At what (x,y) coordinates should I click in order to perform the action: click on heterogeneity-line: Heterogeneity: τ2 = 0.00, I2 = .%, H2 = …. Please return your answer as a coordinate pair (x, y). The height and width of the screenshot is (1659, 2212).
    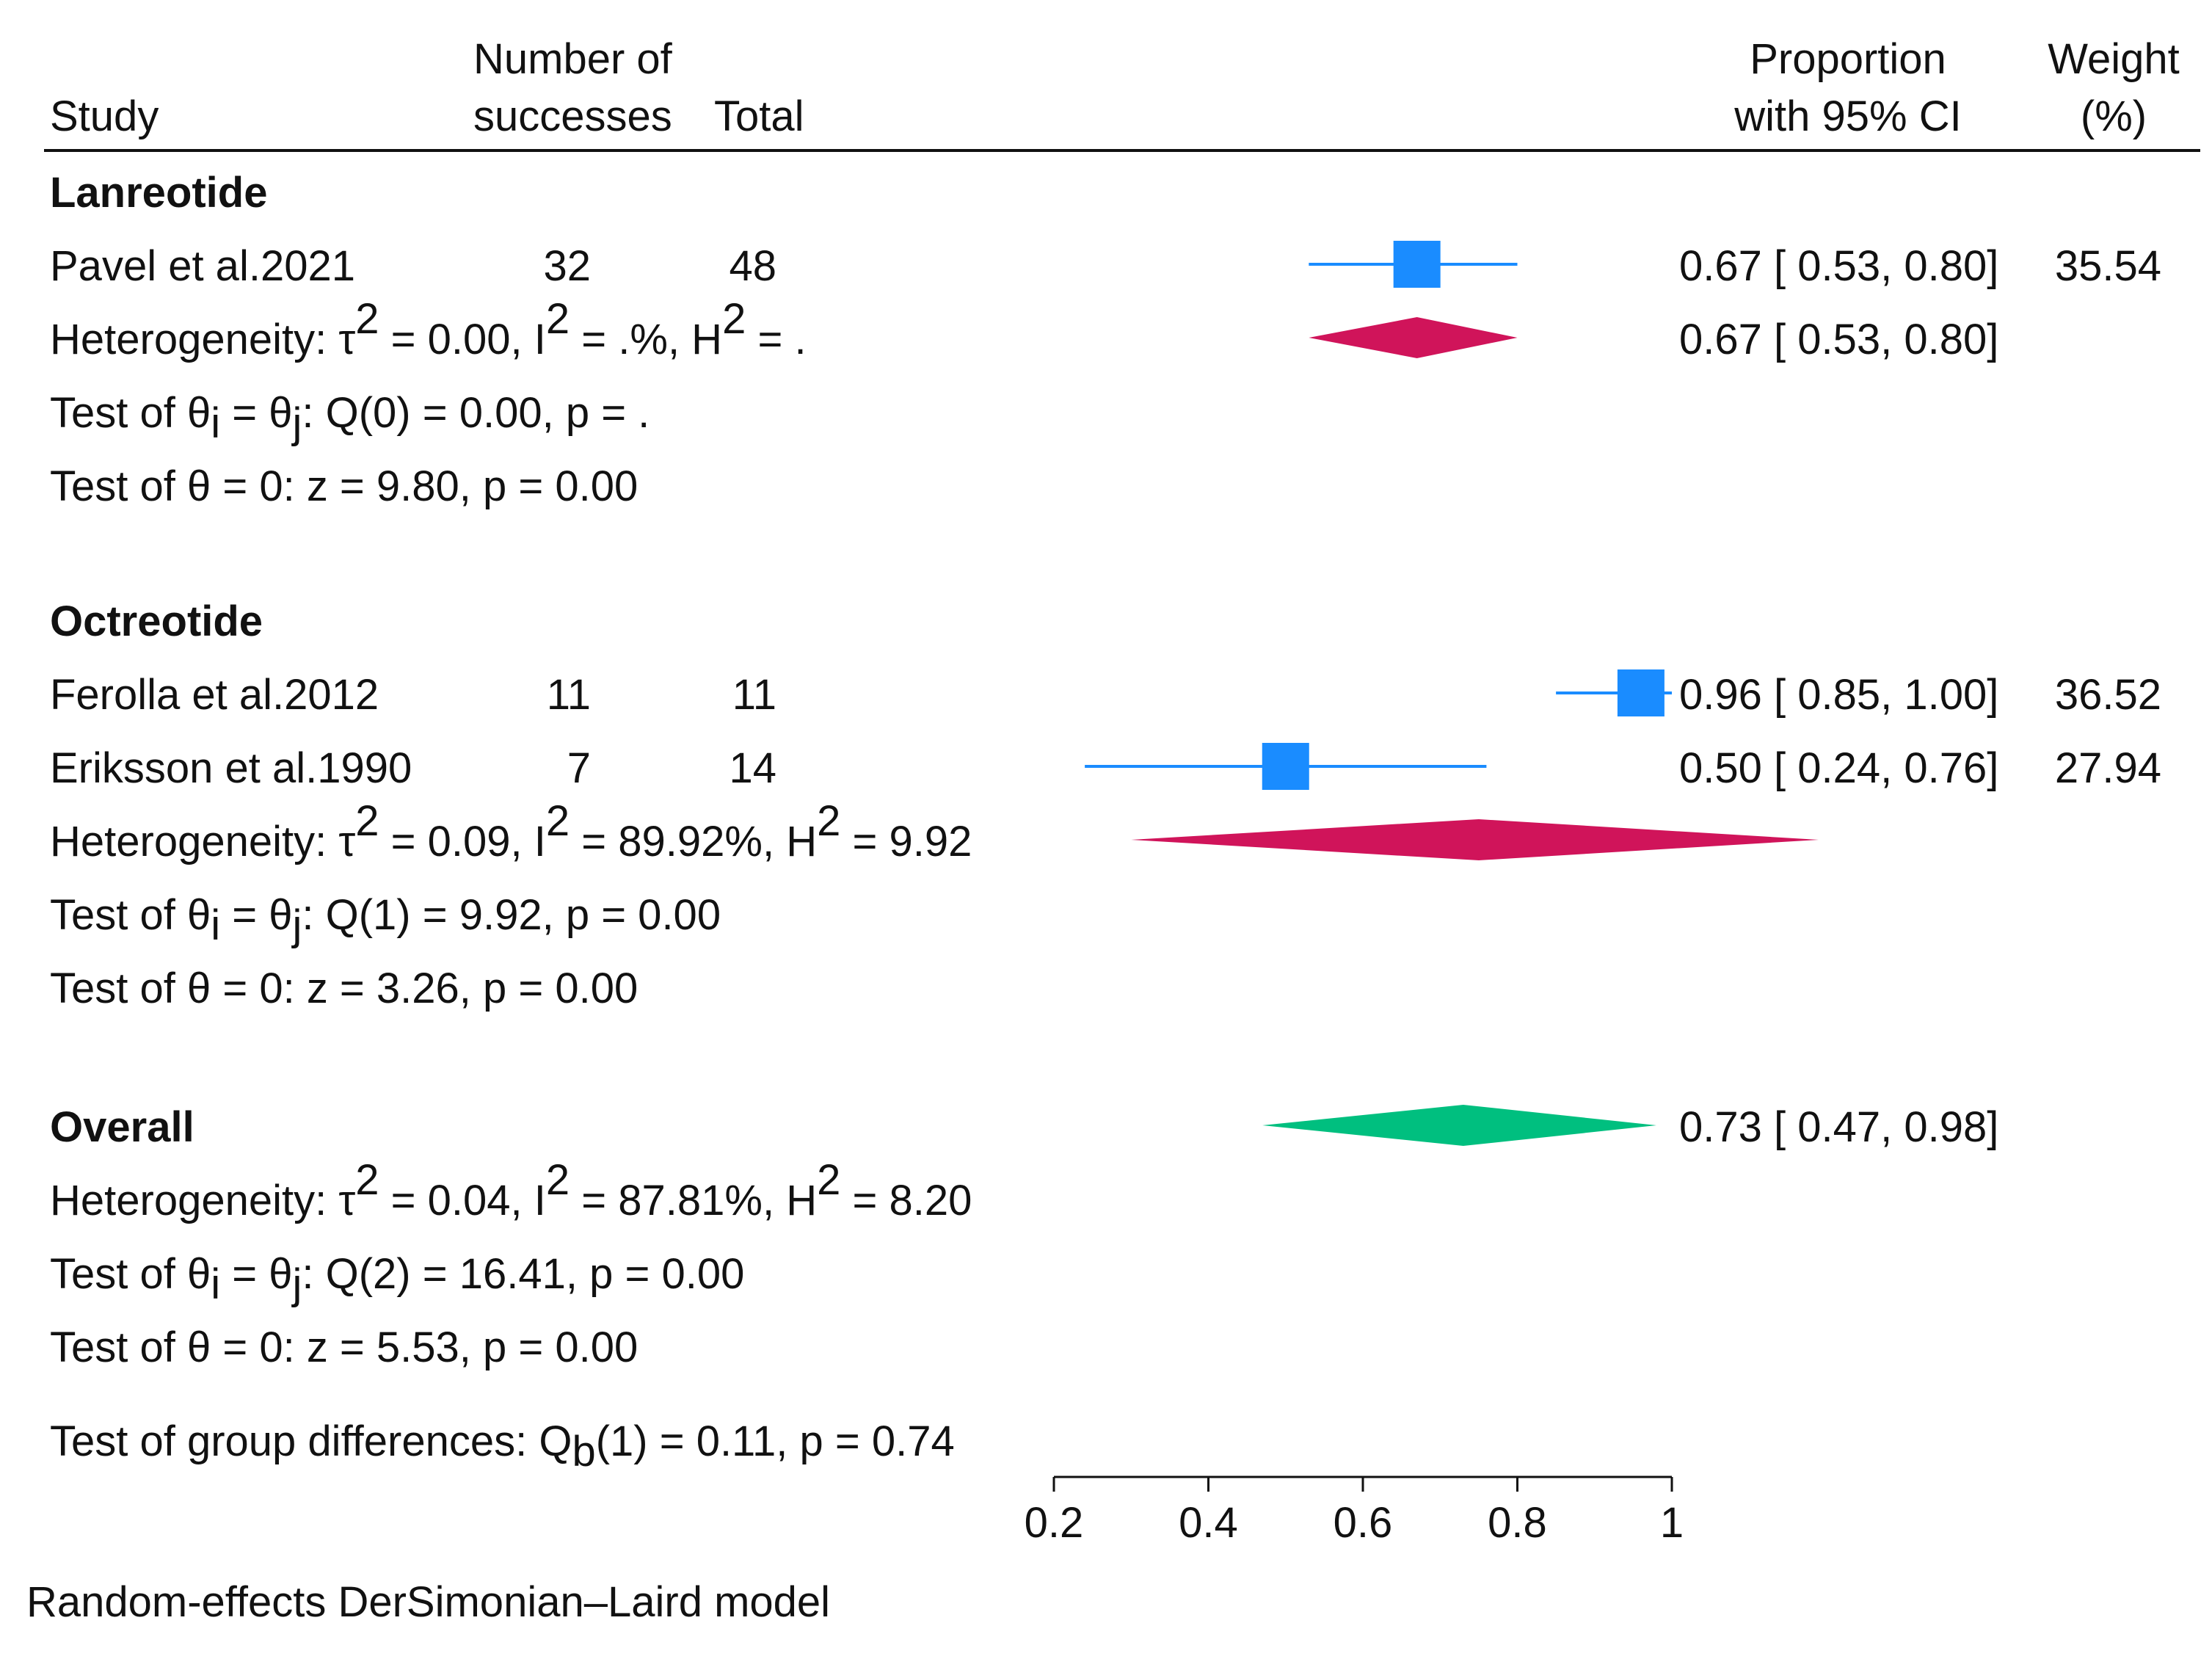
    Looking at the image, I should click on (1024, 329).